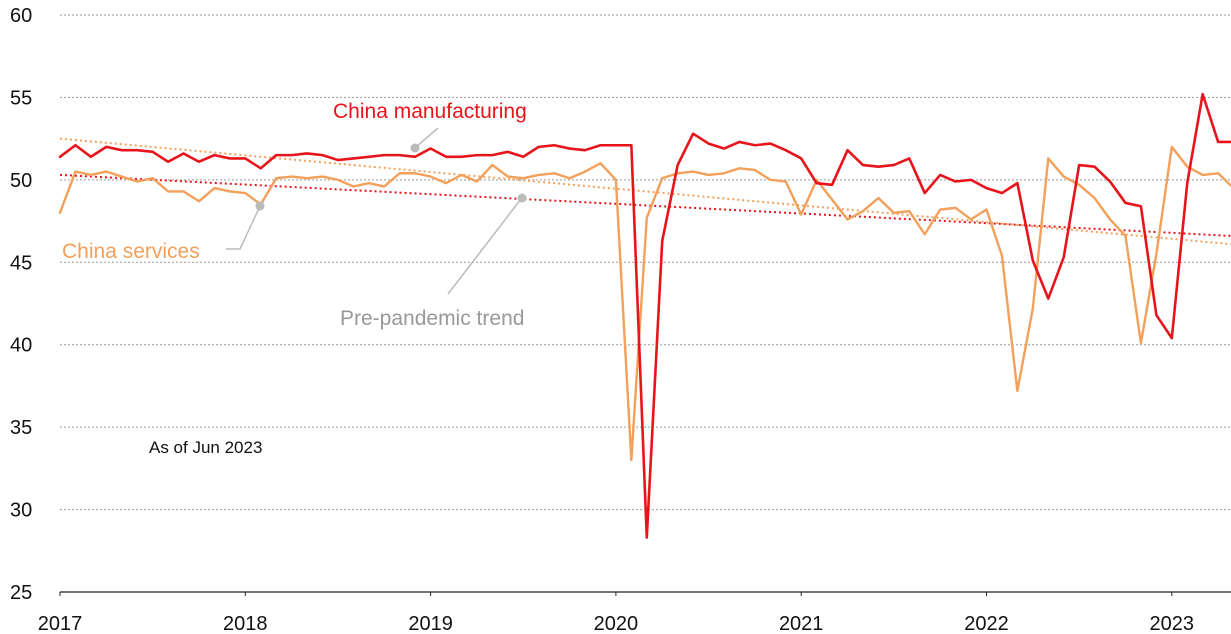 The height and width of the screenshot is (634, 1231). What do you see at coordinates (484, 246) in the screenshot?
I see `trend-leader-line` at bounding box center [484, 246].